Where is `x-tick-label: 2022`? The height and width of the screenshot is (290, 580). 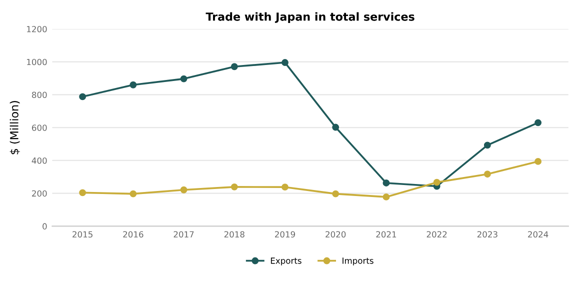 x-tick-label: 2022 is located at coordinates (436, 234).